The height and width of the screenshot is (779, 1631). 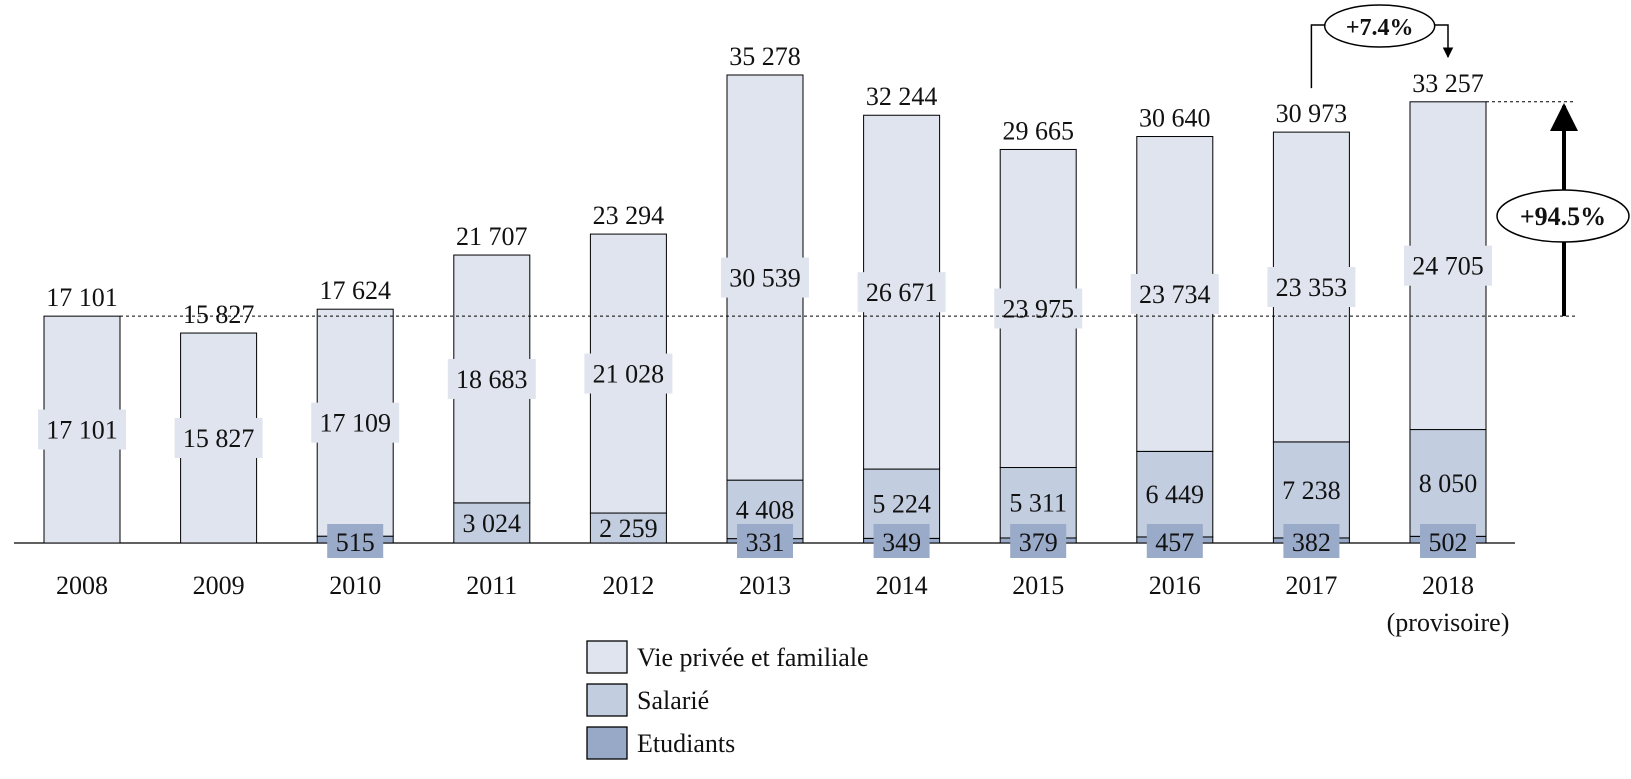 I want to click on label-etudiants-2013: 331, so click(x=765, y=542).